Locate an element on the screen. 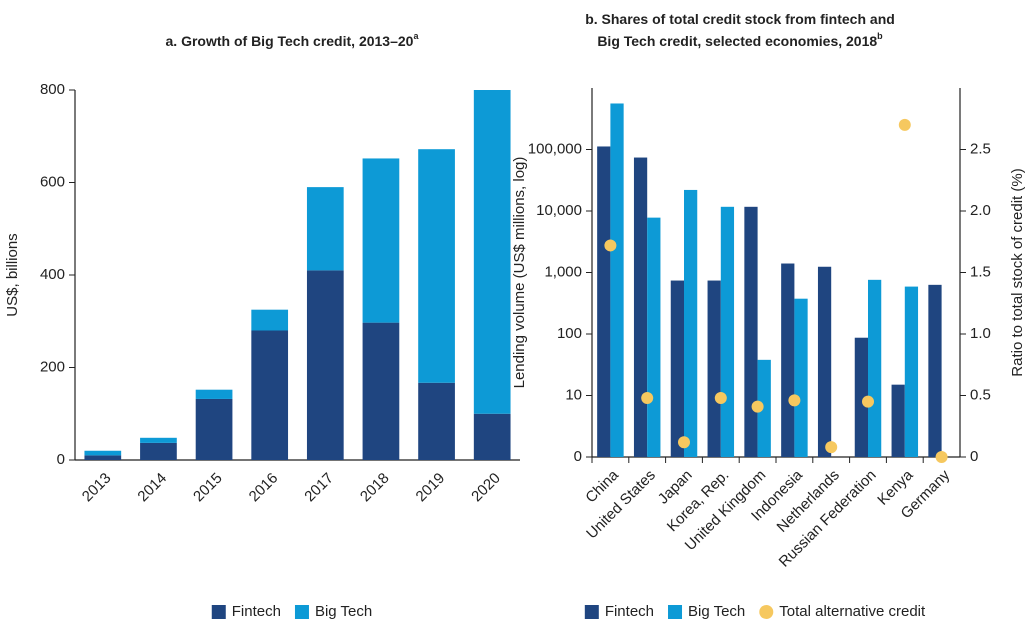 Image resolution: width=1031 pixels, height=639 pixels. y-tick-label: 1,000 is located at coordinates (563, 271).